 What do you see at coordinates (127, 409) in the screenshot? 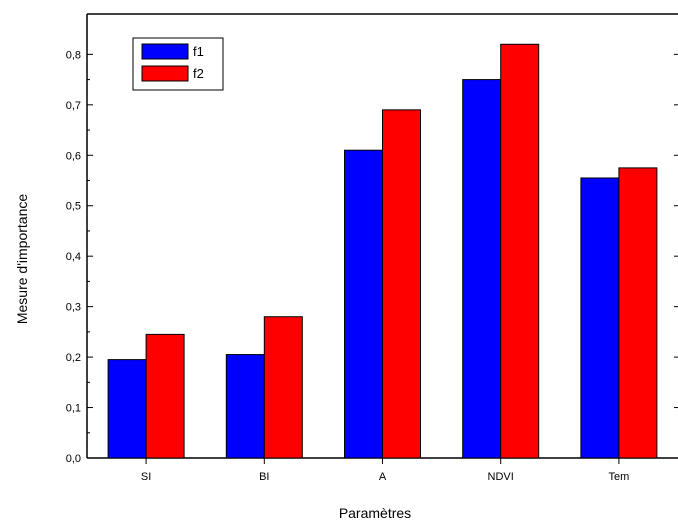
I see `bar-f1-si` at bounding box center [127, 409].